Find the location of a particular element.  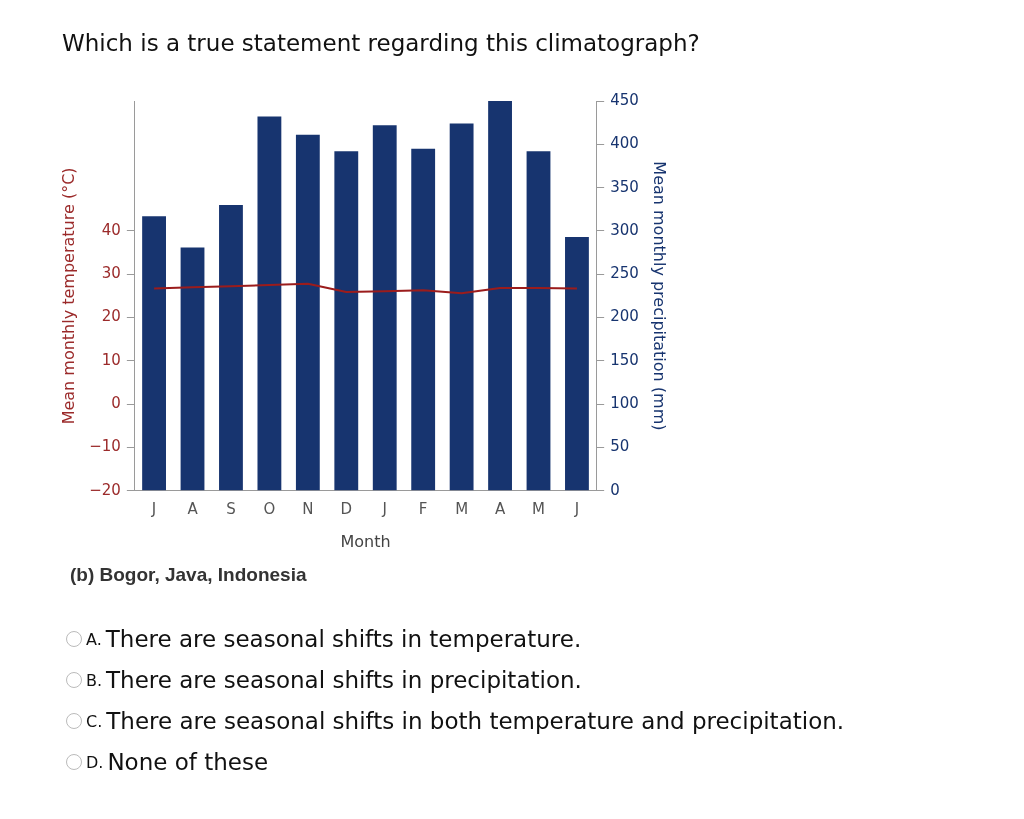

y2-tick-label: 50 is located at coordinates (620, 446).